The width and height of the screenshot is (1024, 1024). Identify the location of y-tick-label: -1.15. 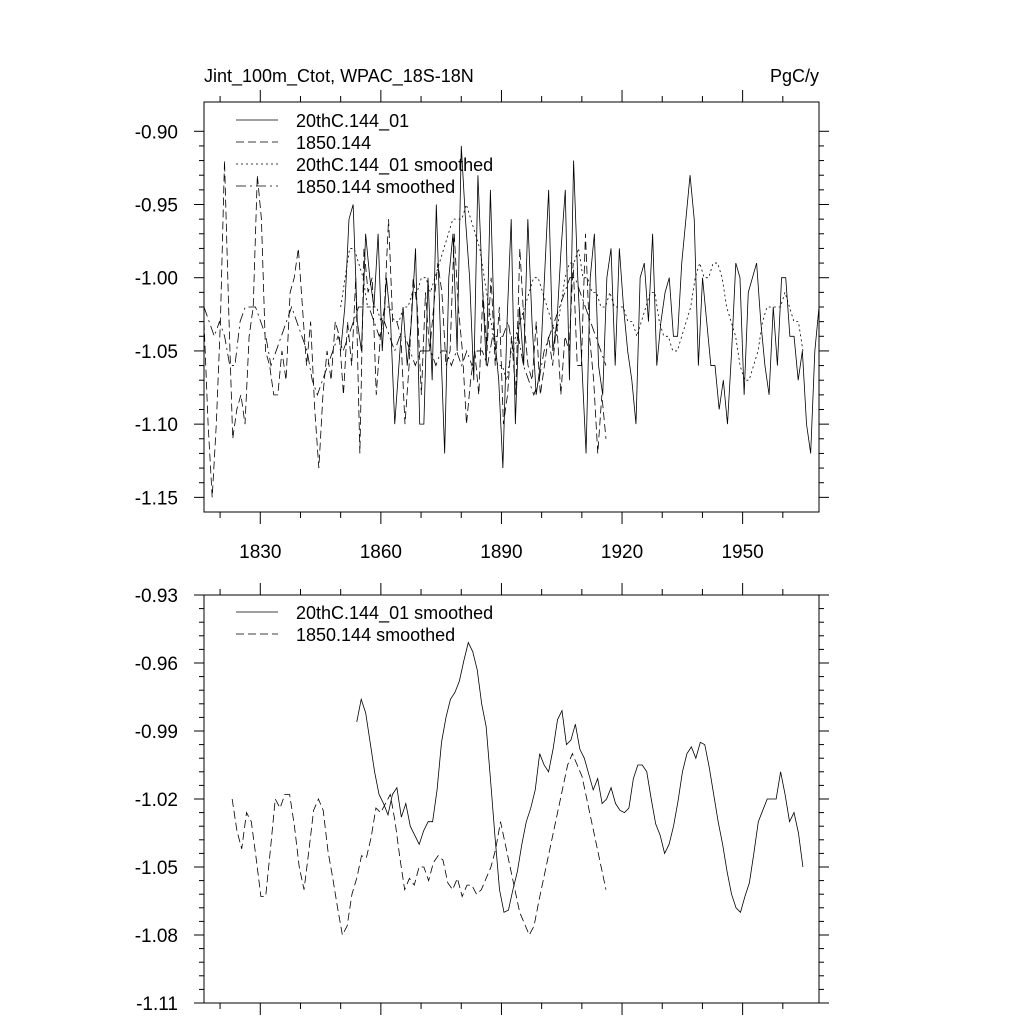
(156, 498).